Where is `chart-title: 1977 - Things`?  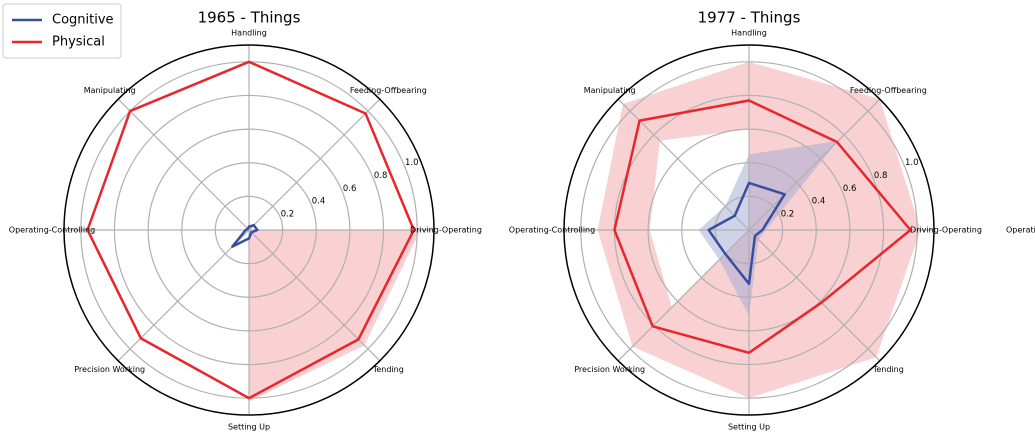
chart-title: 1977 - Things is located at coordinates (749, 18).